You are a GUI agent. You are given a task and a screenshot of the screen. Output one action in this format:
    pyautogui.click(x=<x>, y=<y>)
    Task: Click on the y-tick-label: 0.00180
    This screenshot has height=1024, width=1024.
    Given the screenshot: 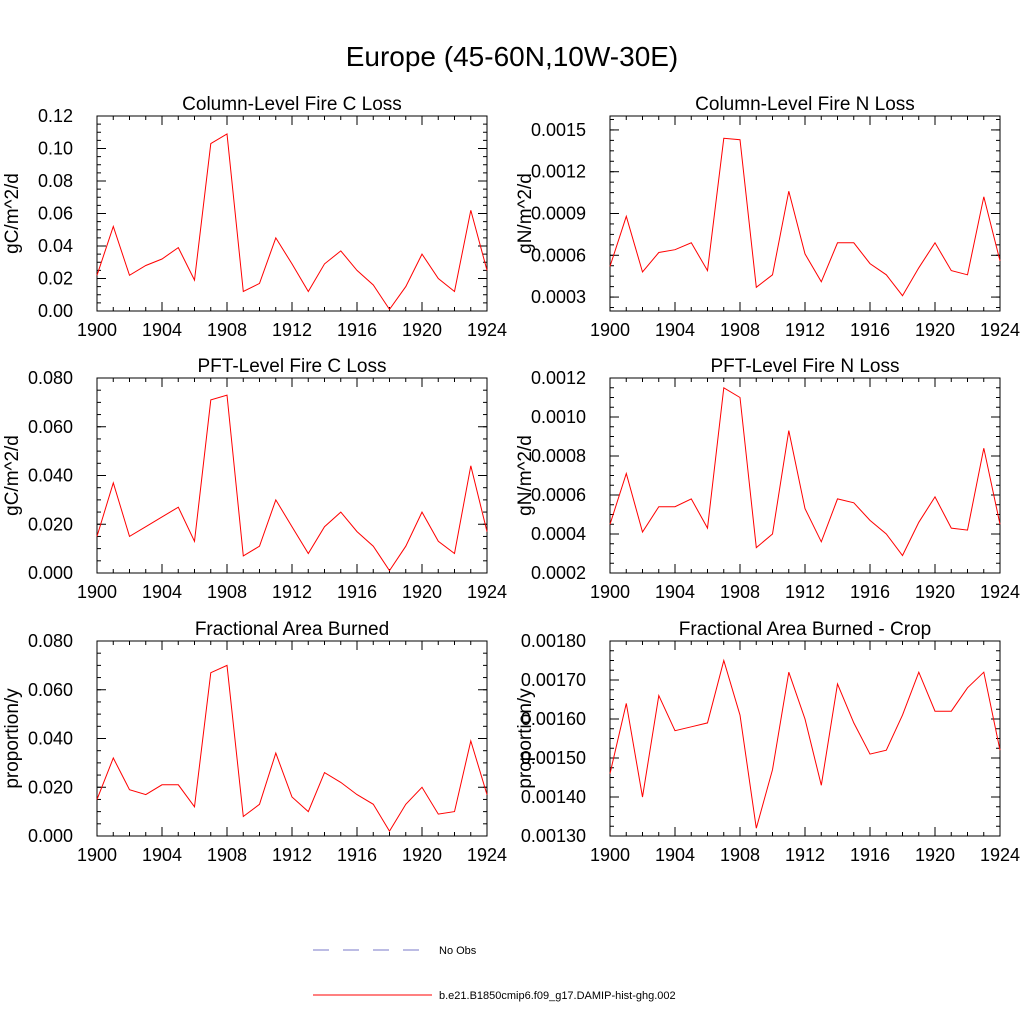 What is the action you would take?
    pyautogui.click(x=553, y=641)
    